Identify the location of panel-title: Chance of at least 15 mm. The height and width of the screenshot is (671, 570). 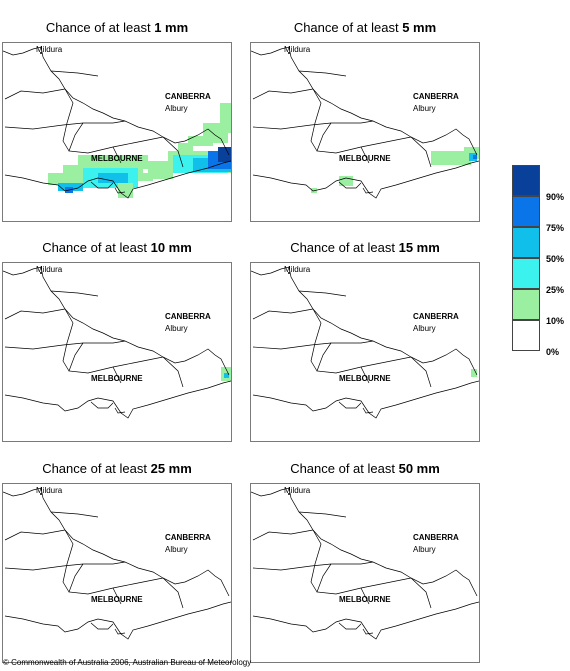
(365, 247).